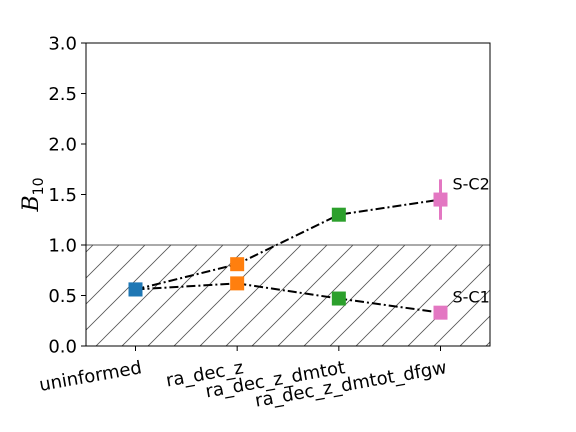  I want to click on y-tick-label: 0.0, so click(62, 347).